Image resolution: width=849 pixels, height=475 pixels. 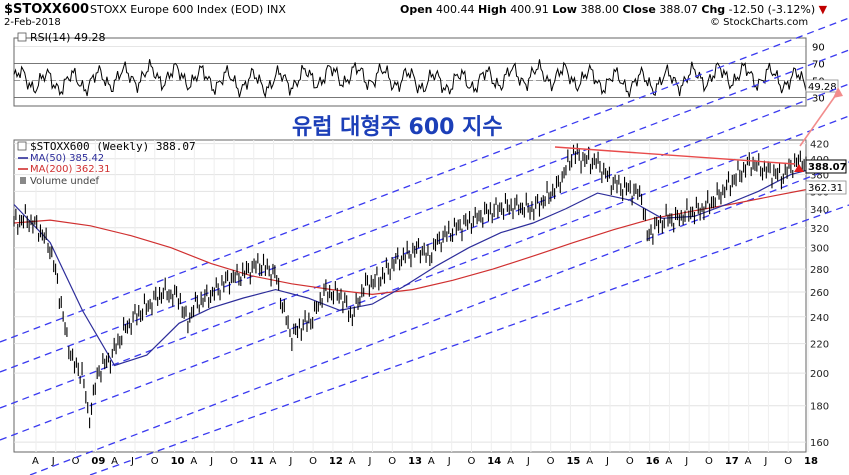 What do you see at coordinates (819, 345) in the screenshot?
I see `price-tick-label: 220` at bounding box center [819, 345].